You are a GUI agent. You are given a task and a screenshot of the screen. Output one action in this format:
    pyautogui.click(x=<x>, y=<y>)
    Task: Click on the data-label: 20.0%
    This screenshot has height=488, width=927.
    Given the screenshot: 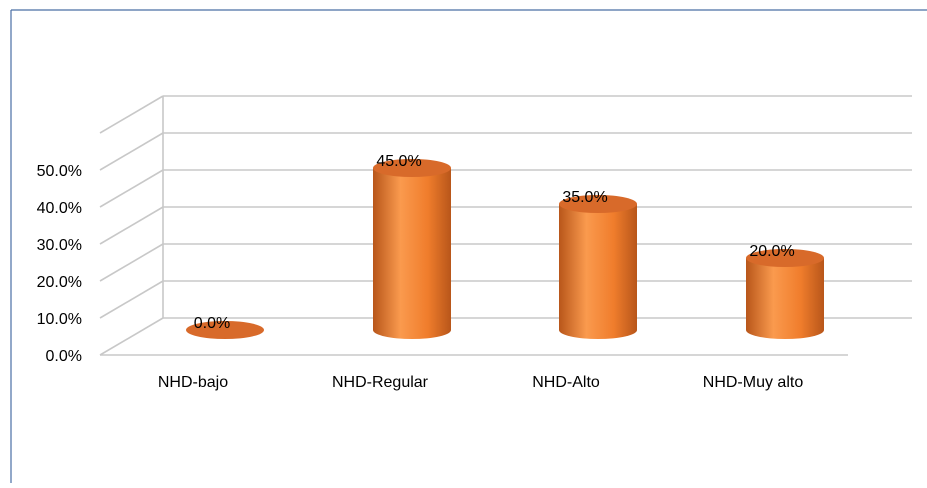 What is the action you would take?
    pyautogui.click(x=771, y=251)
    